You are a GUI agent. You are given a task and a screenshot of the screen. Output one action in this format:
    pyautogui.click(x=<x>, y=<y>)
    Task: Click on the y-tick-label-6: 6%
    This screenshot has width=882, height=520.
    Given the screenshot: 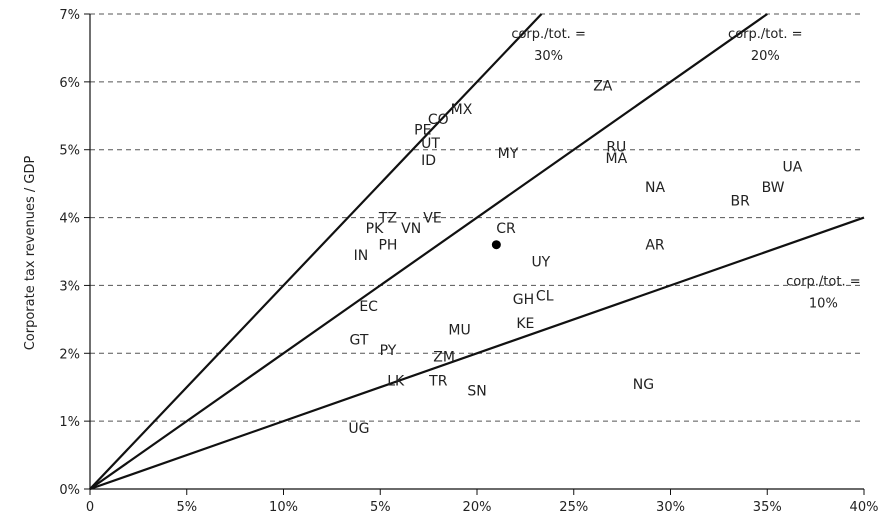 What is the action you would take?
    pyautogui.click(x=69, y=83)
    